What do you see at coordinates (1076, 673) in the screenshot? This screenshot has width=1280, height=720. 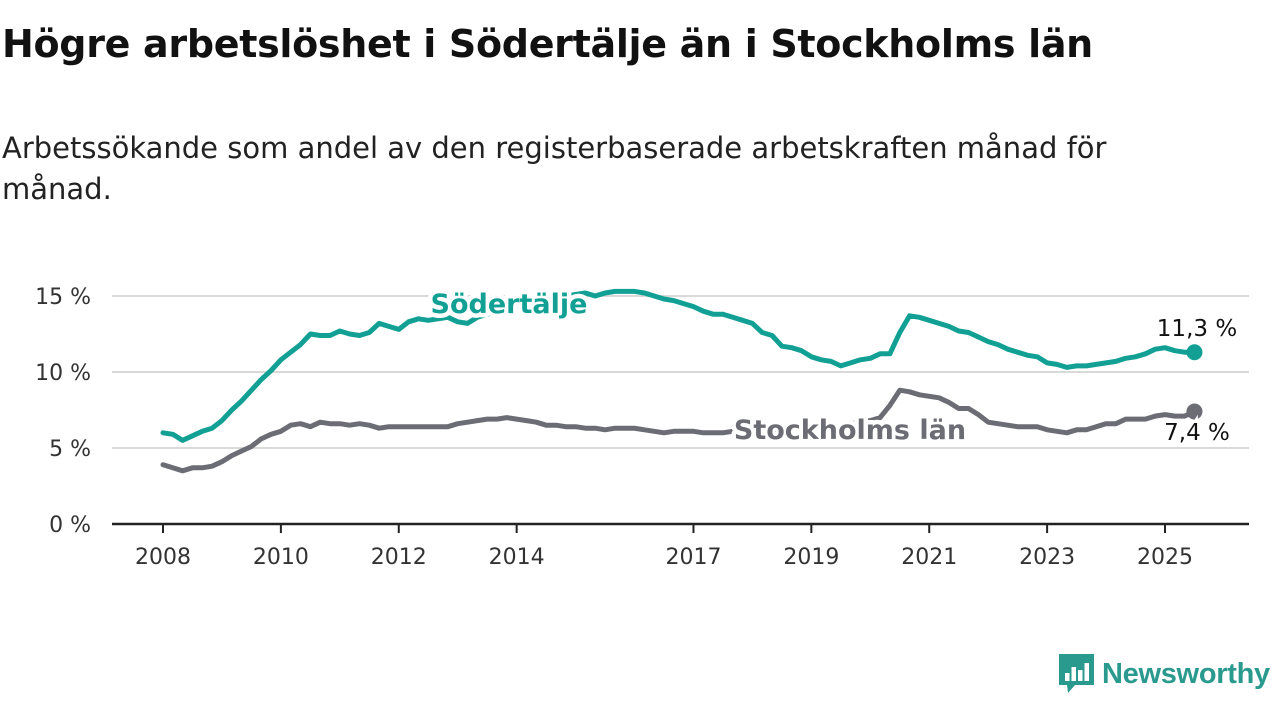 I see `newsworthy-logo-icon` at bounding box center [1076, 673].